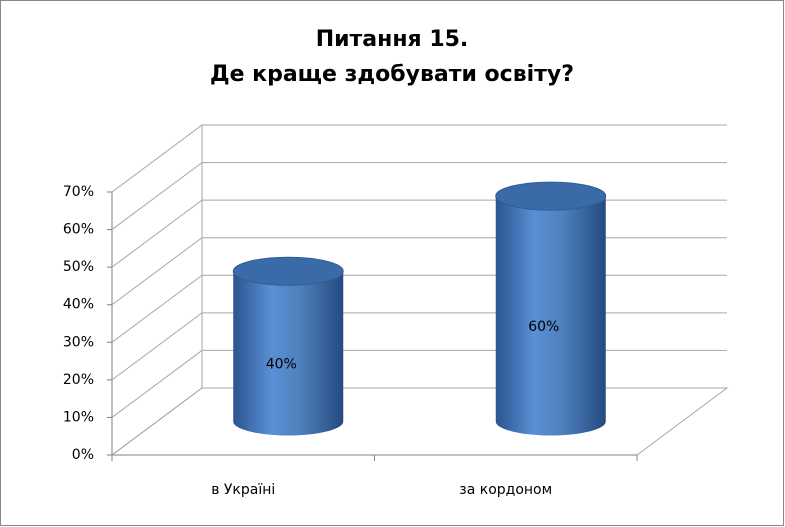 This screenshot has width=785, height=527. Describe the element at coordinates (243, 490) in the screenshot. I see `x-tick-label: в Україні` at that location.